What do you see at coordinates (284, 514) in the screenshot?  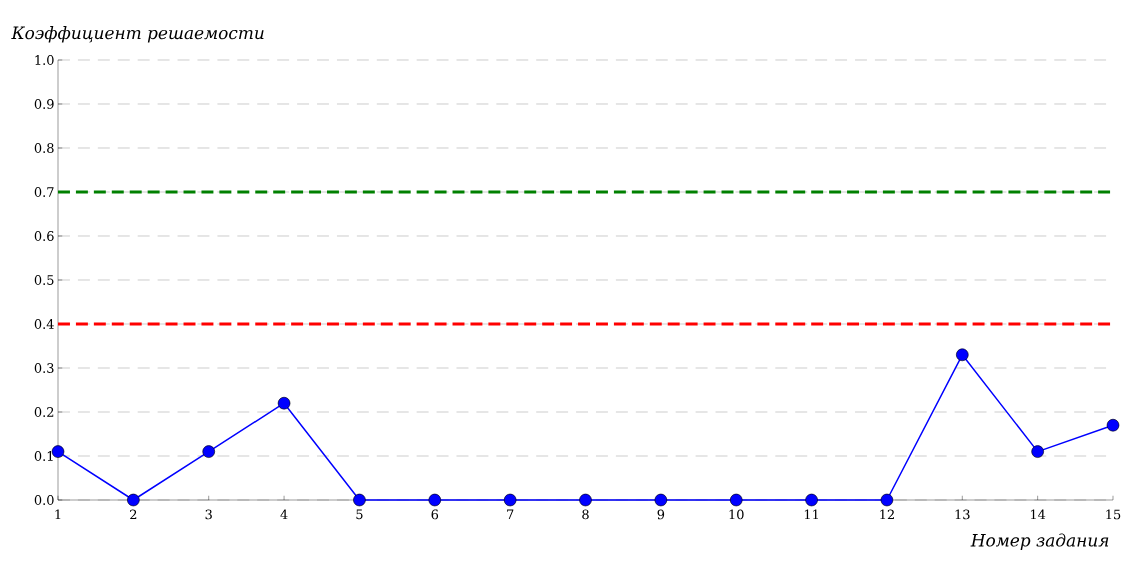 I see `x-tick-label: 4` at bounding box center [284, 514].